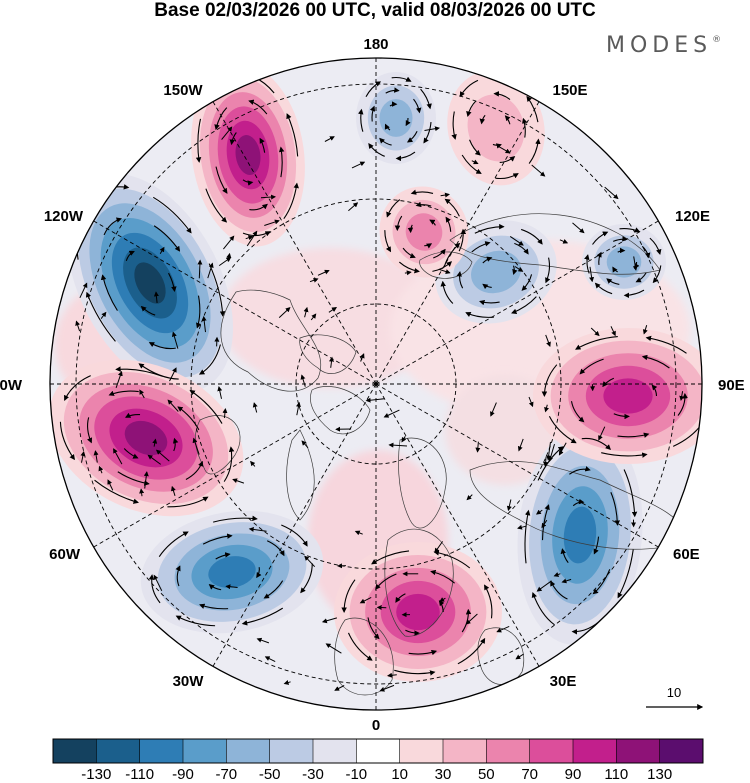 Image resolution: width=750 pixels, height=783 pixels. What do you see at coordinates (232, 572) in the screenshot?
I see `anomaly-neg-atlantic` at bounding box center [232, 572].